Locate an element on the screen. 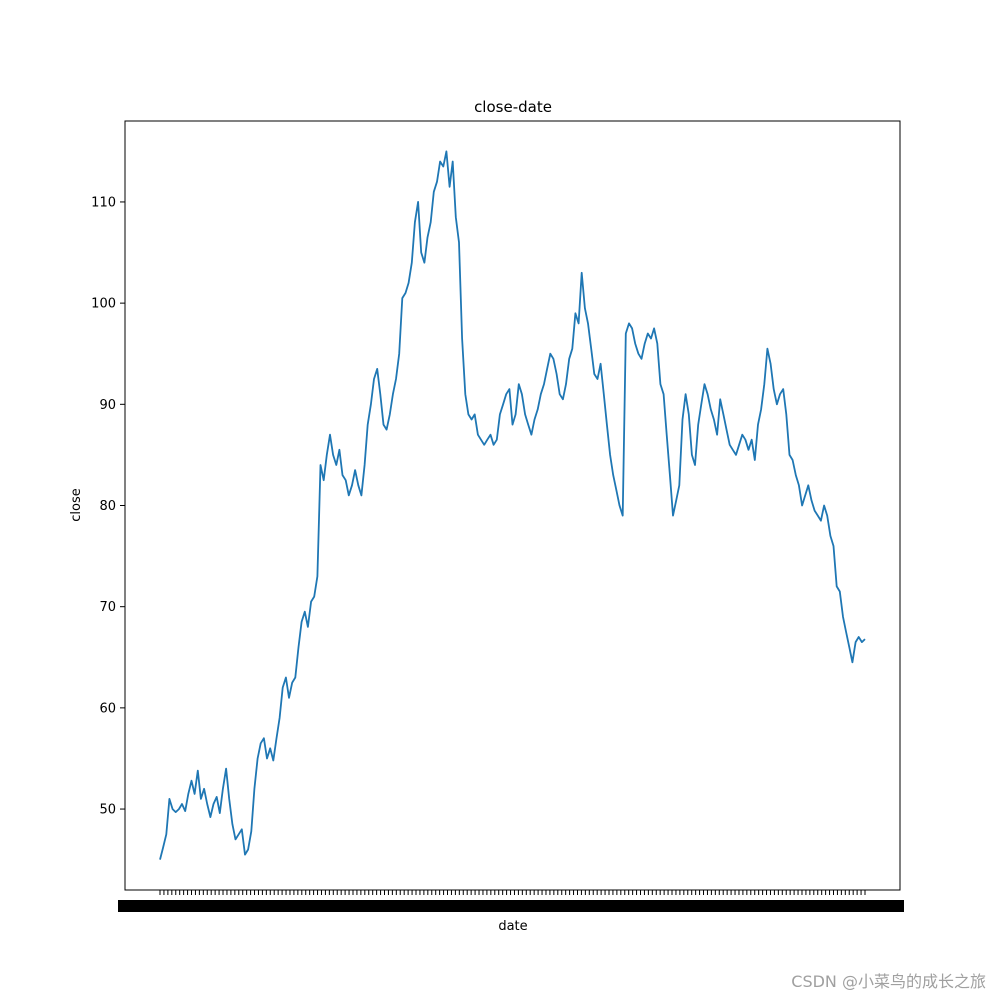  y-tick-label: 60 is located at coordinates (107, 708).